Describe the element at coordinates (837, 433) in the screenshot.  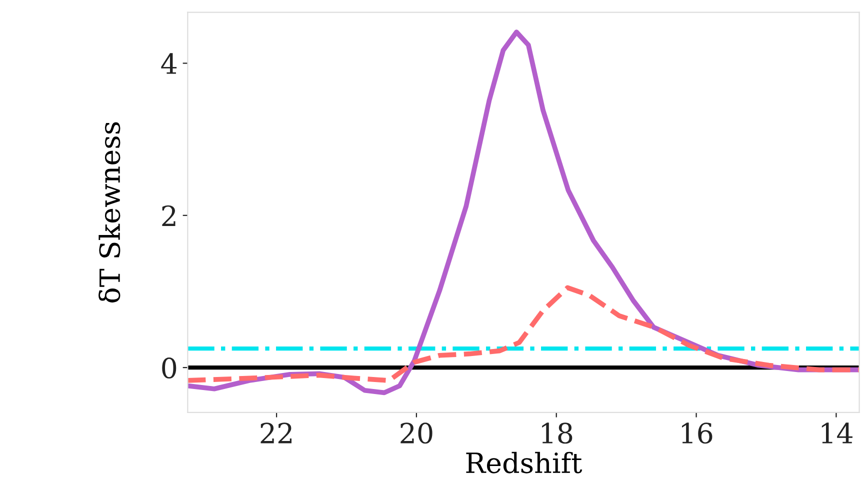
I see `x-tick-label: 14` at that location.